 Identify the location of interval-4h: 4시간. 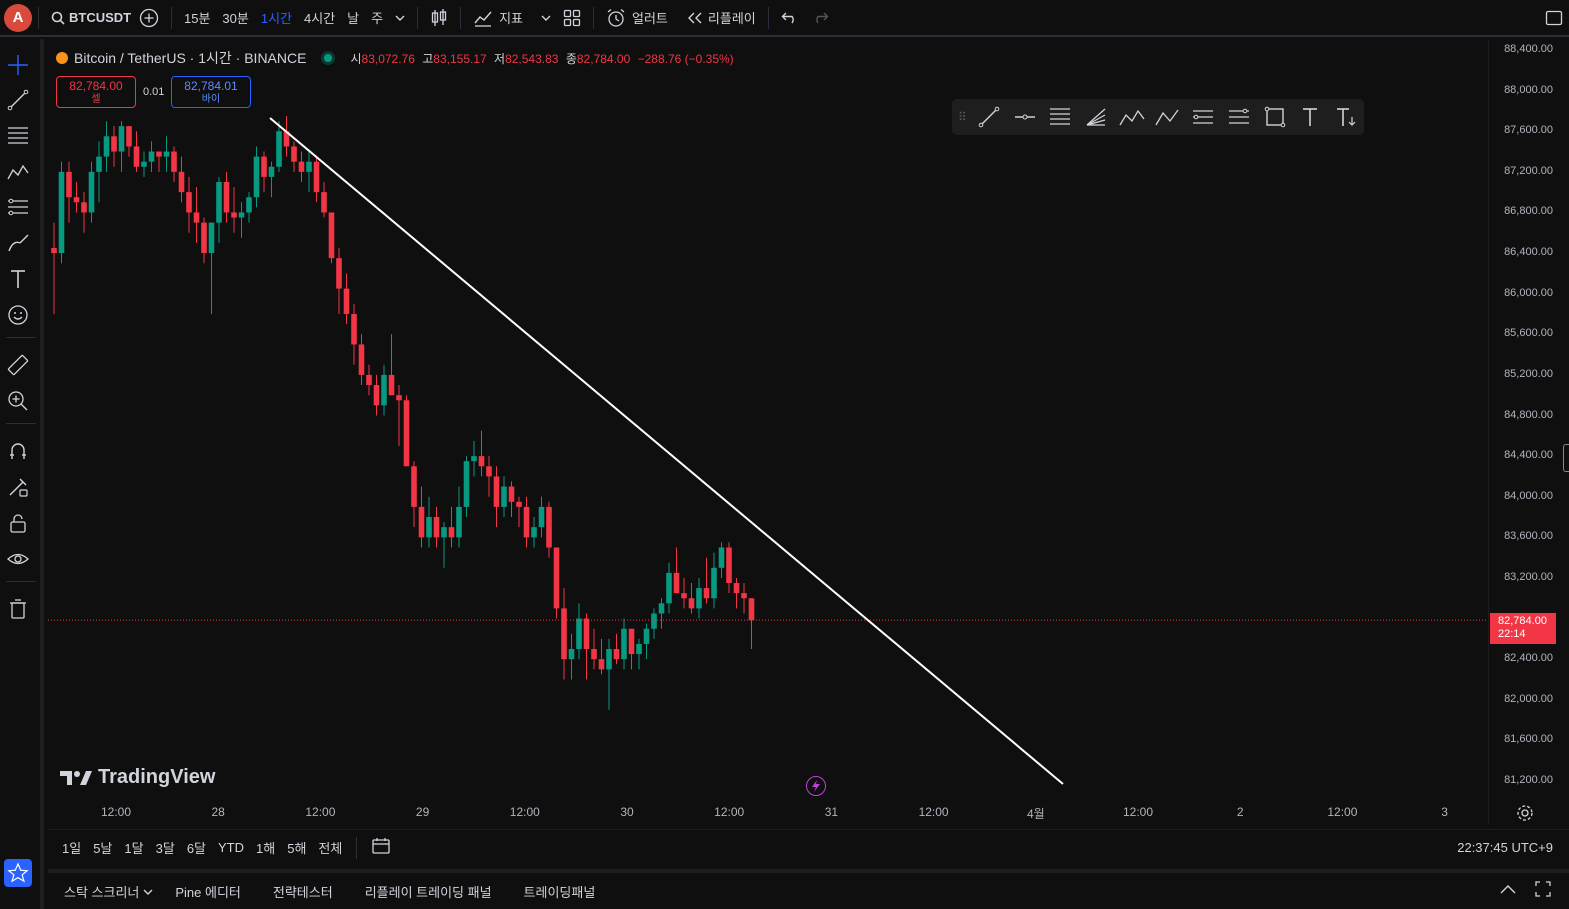
(320, 18).